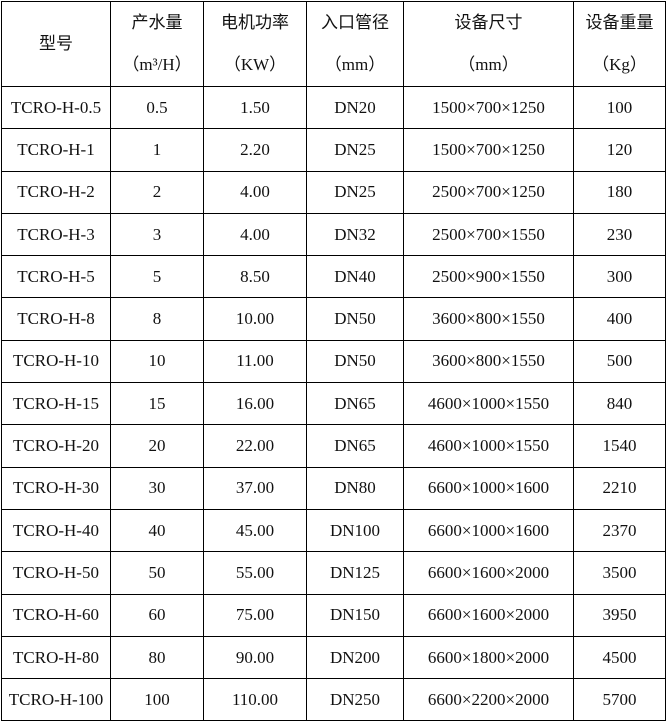  I want to click on table-cell: 15, so click(157, 404).